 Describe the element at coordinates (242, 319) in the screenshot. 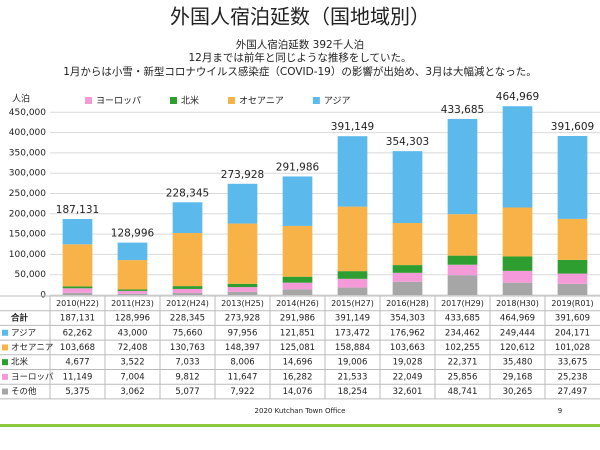

I see `table-cell: 273,928` at that location.